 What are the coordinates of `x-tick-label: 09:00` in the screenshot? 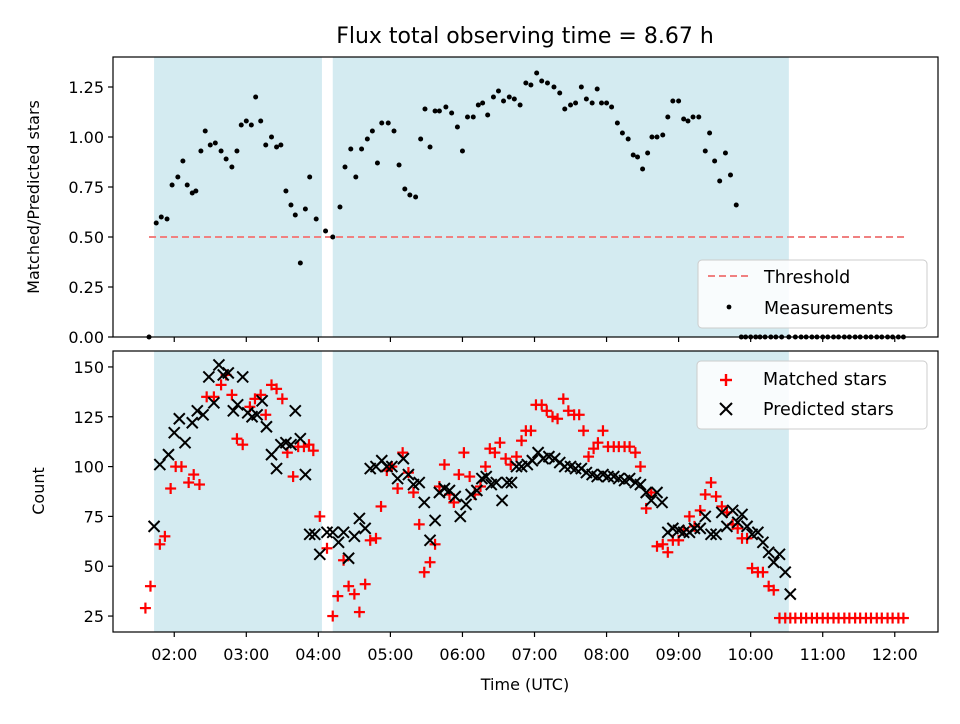 It's located at (679, 654).